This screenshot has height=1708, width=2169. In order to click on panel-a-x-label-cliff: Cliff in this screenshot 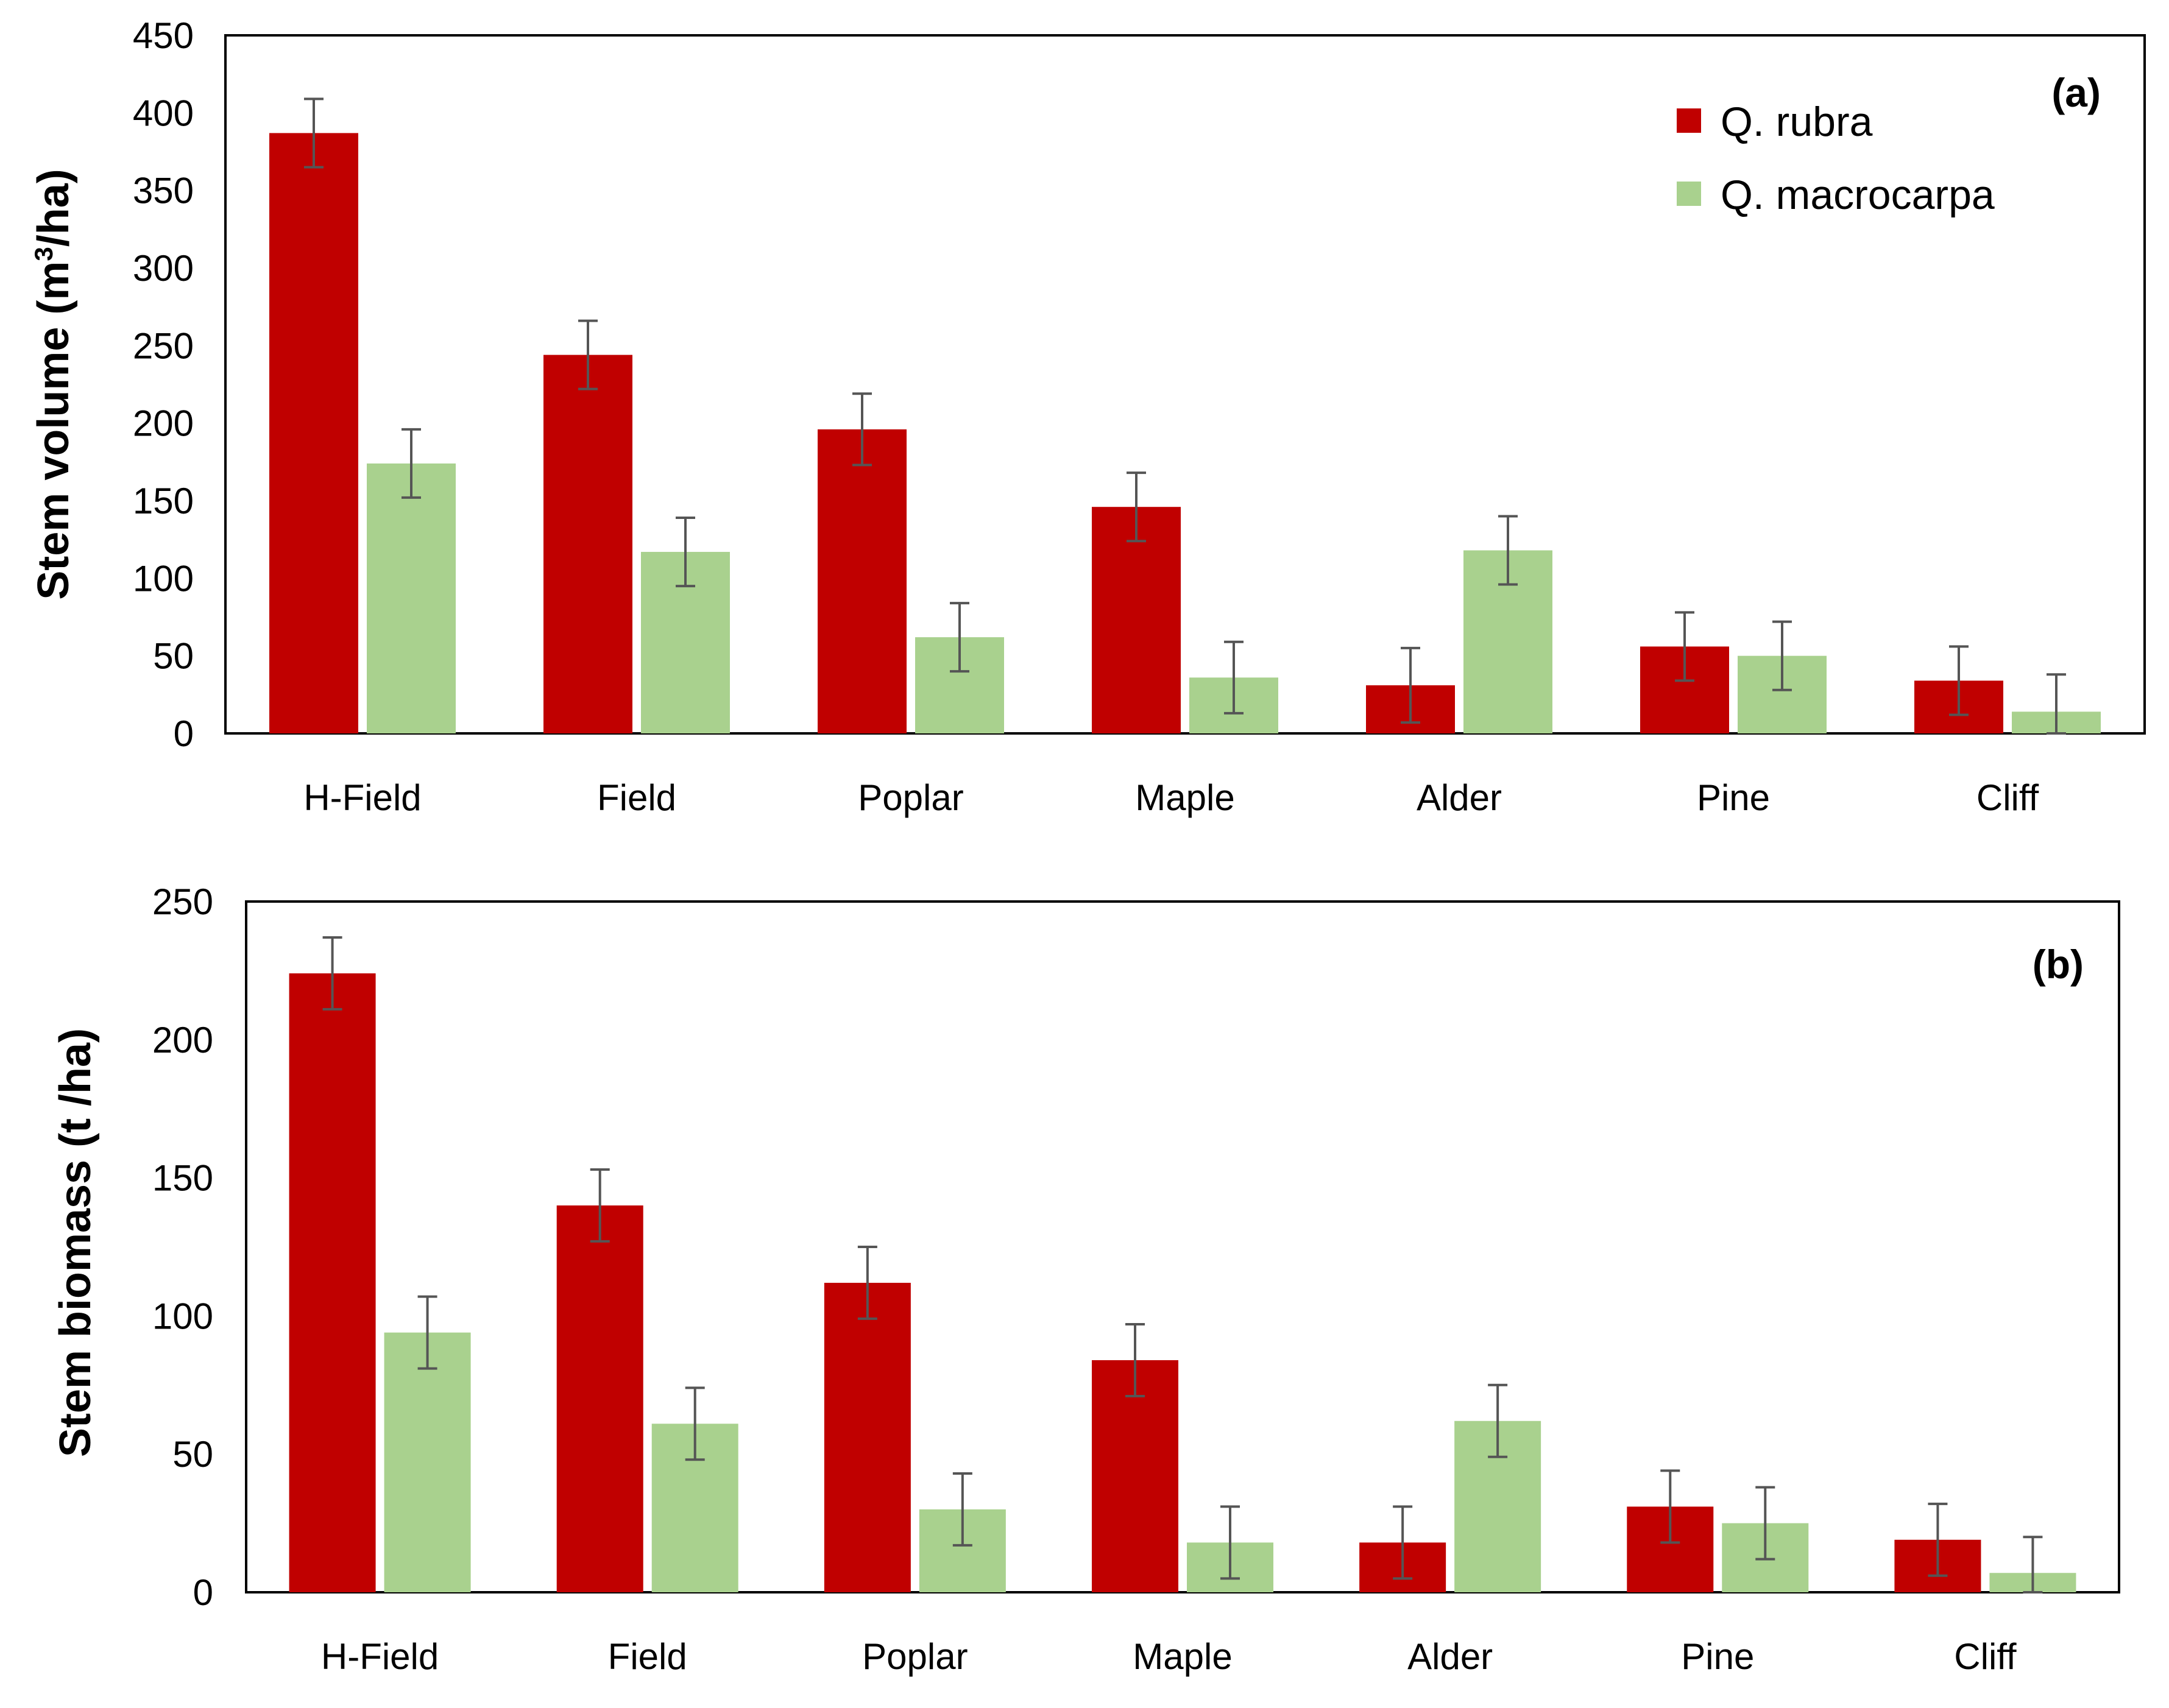, I will do `click(2007, 797)`.